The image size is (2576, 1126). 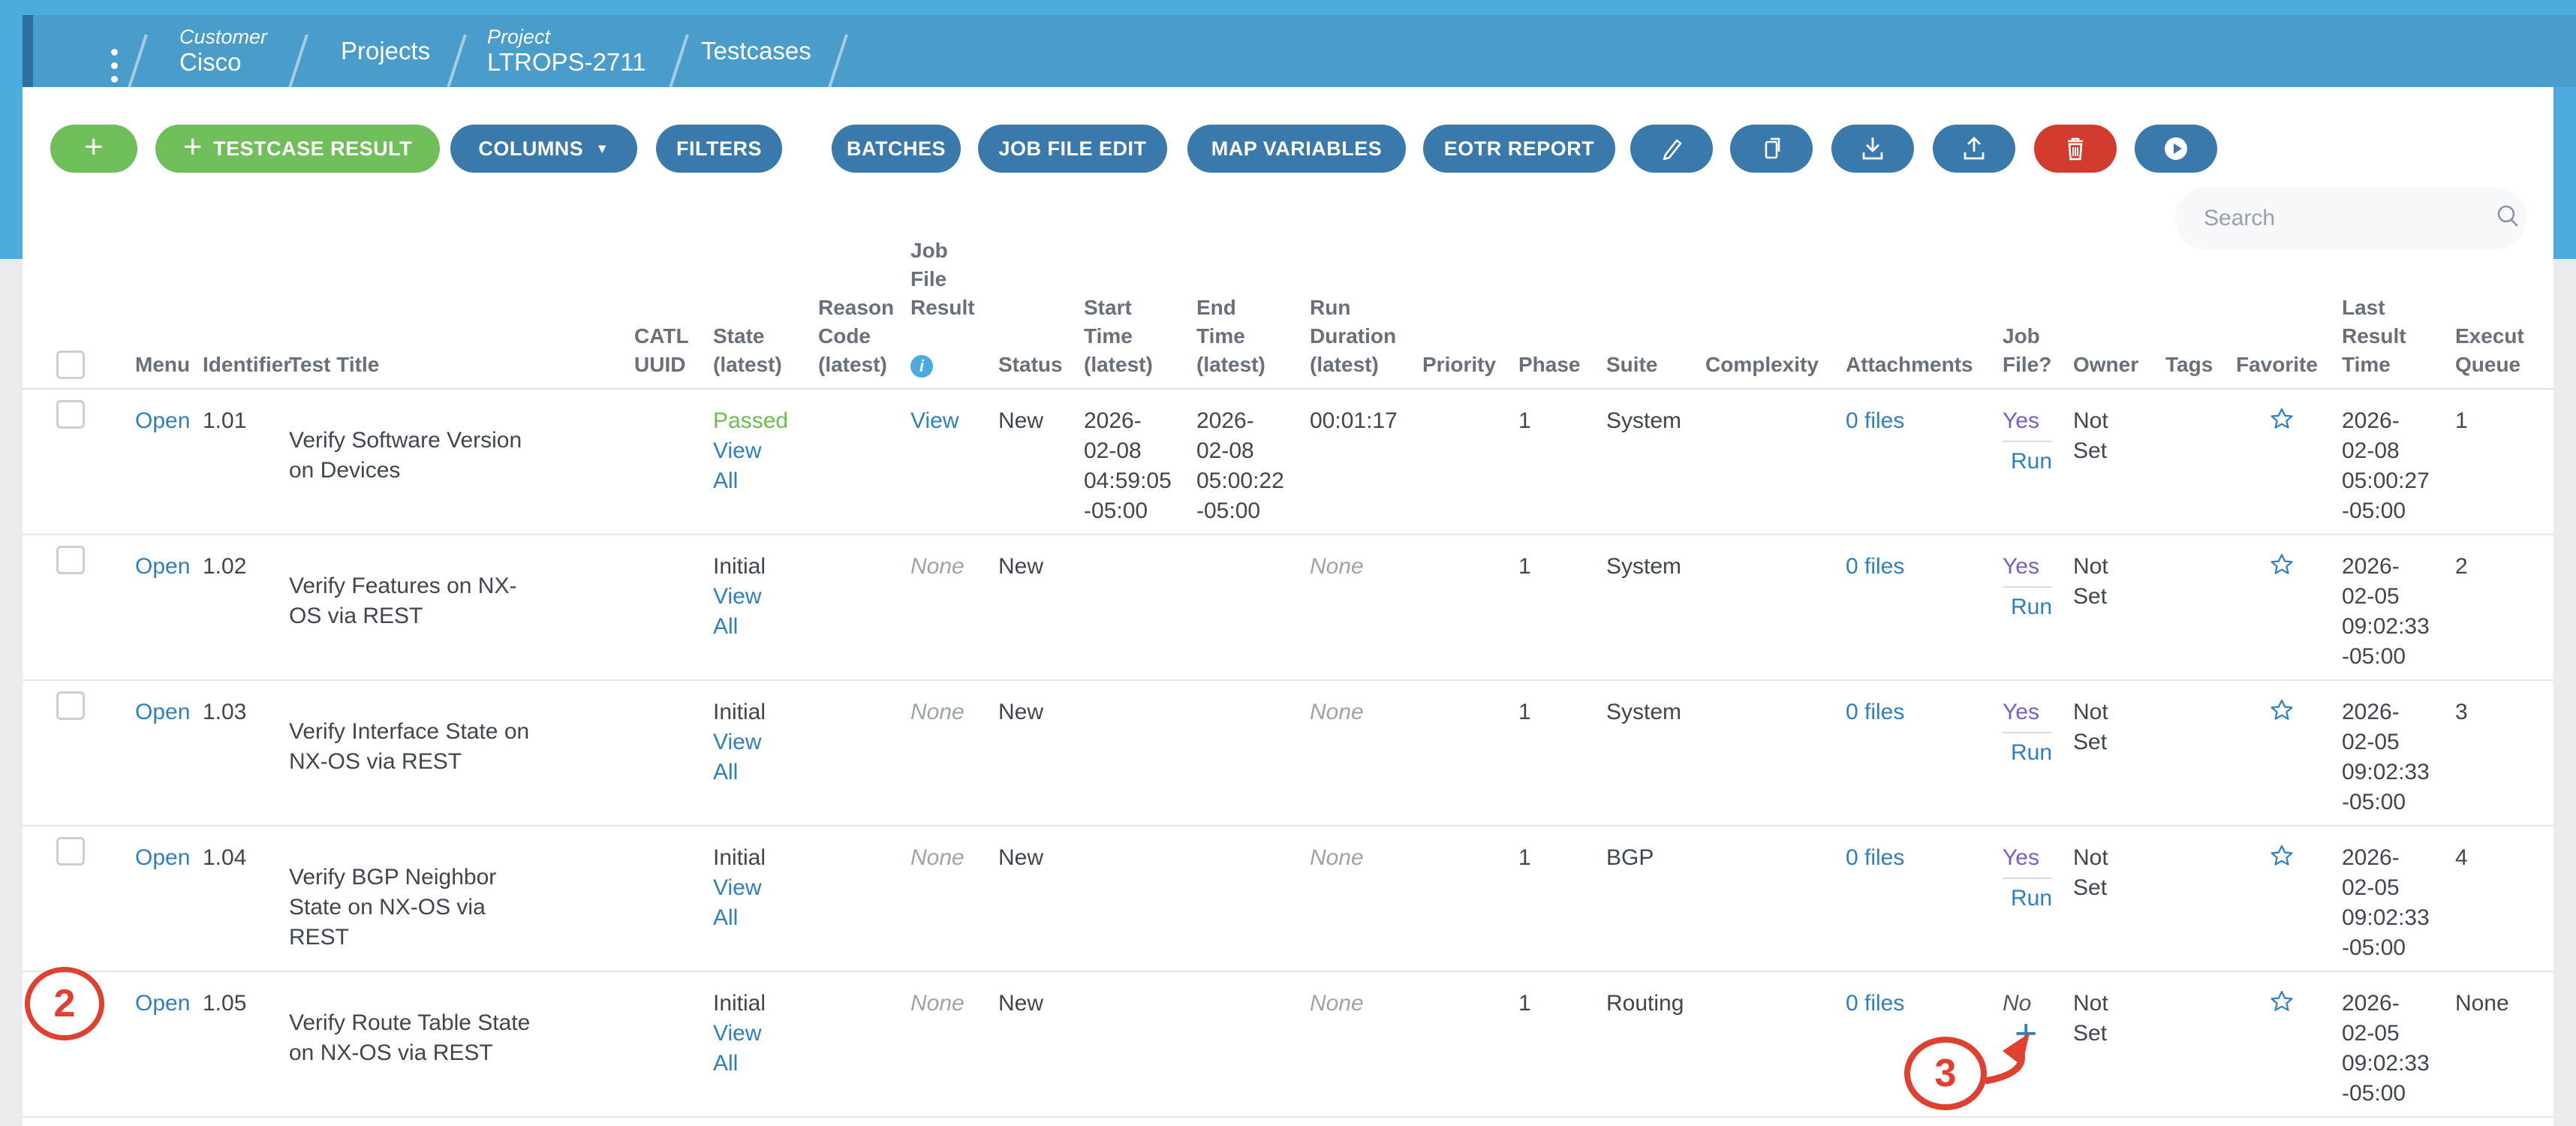 What do you see at coordinates (1353, 336) in the screenshot?
I see `col-header-run-duration: Run Duration (latest)` at bounding box center [1353, 336].